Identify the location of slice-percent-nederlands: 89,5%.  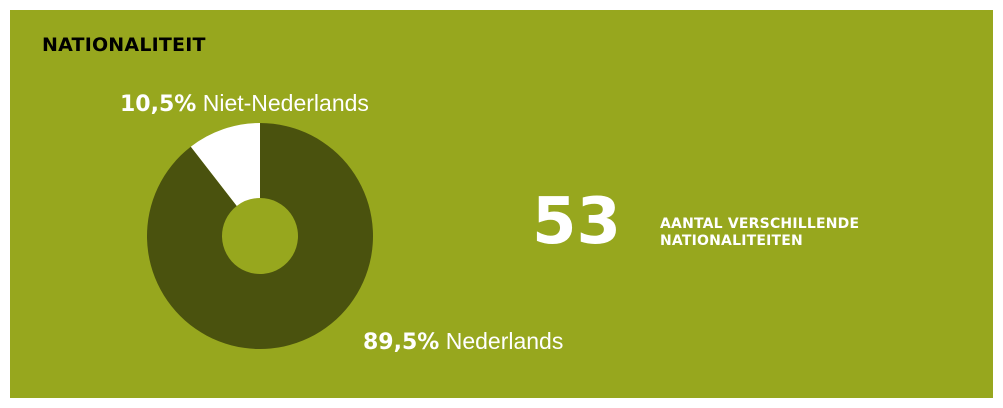
(401, 342).